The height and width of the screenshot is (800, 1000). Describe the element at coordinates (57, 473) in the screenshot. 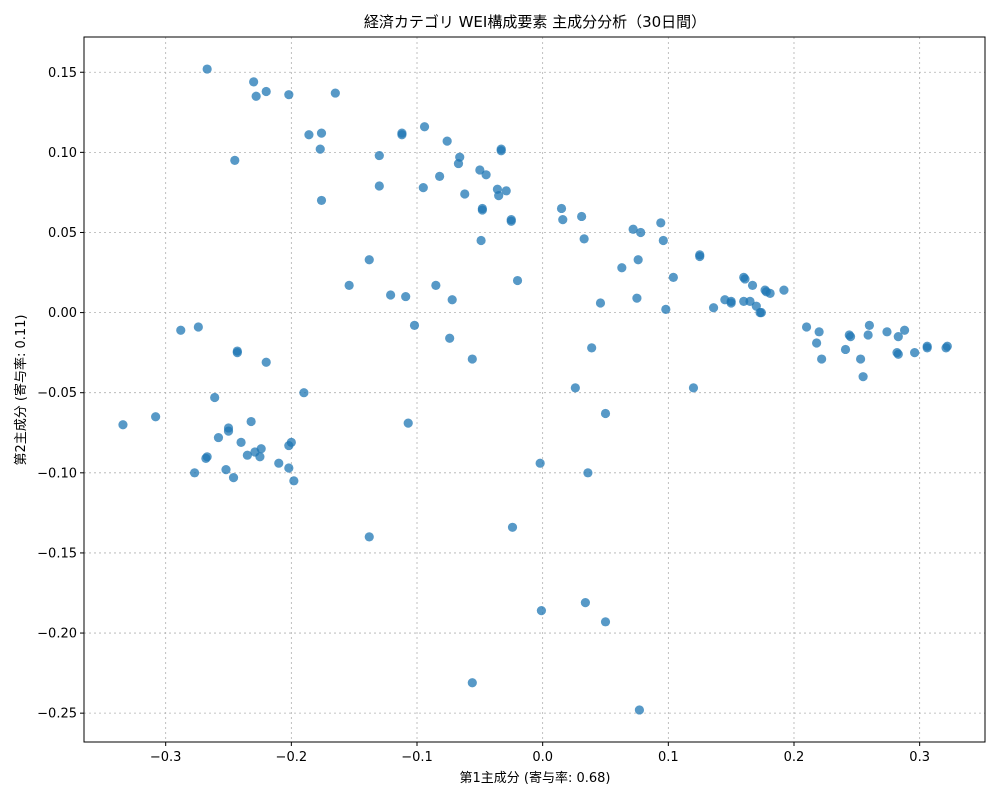

I see `y-tick-label: −0.10` at that location.